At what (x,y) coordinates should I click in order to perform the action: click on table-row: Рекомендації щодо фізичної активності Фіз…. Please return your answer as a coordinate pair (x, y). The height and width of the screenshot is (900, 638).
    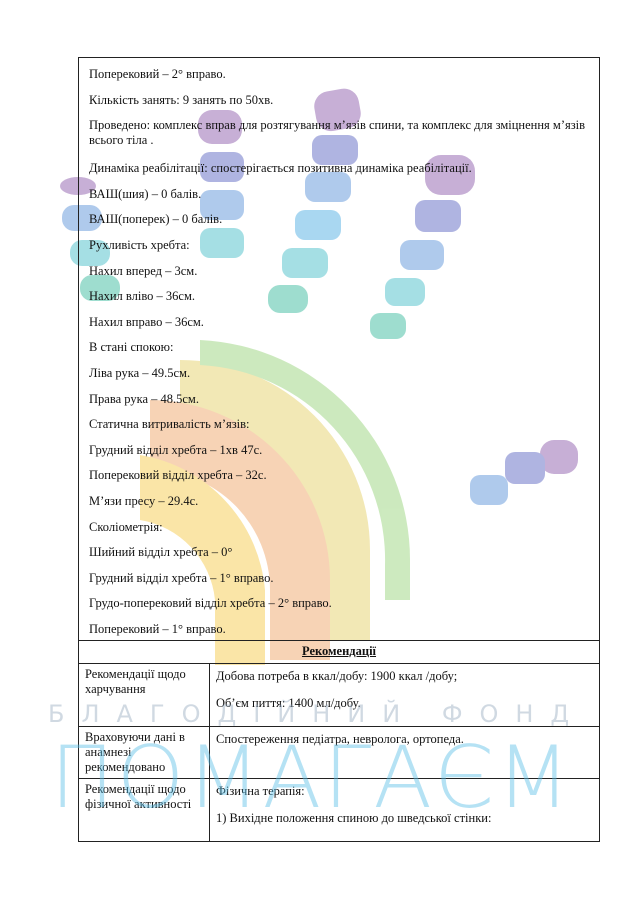
    Looking at the image, I should click on (339, 810).